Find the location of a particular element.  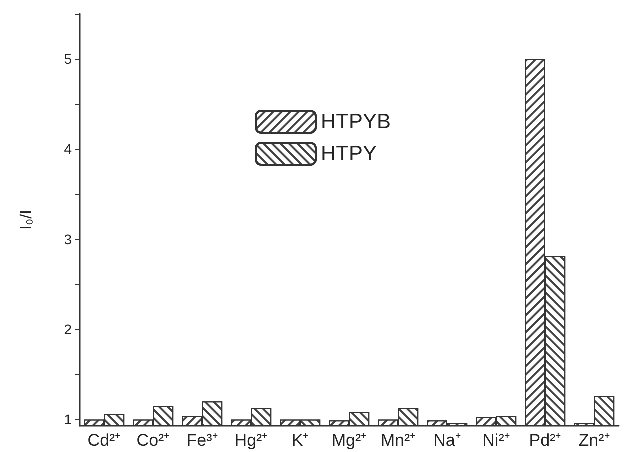

x-tick-label: Pd²⁺ is located at coordinates (545, 440).